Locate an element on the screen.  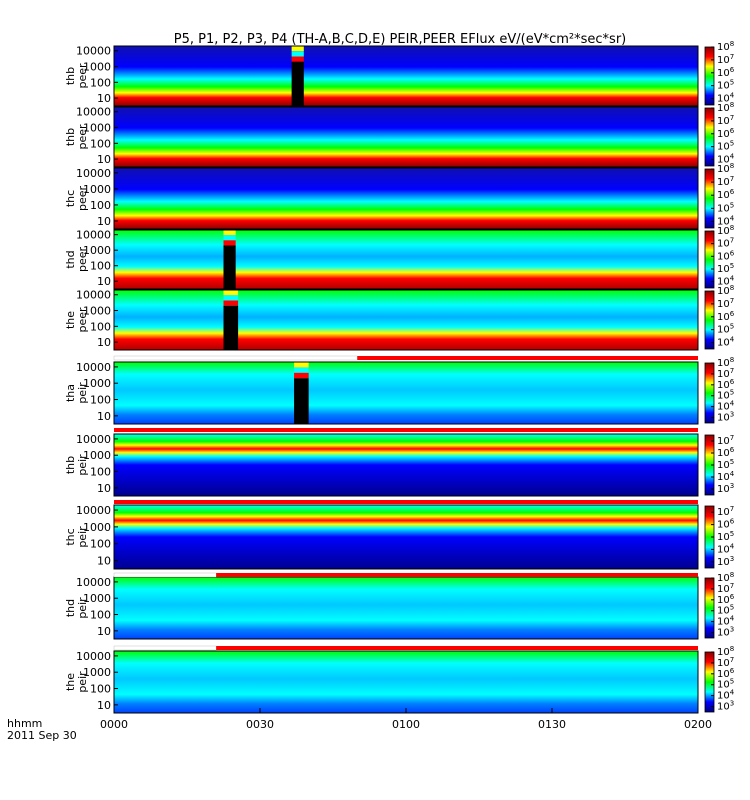
spectrogram-thc-peir is located at coordinates (406, 537).